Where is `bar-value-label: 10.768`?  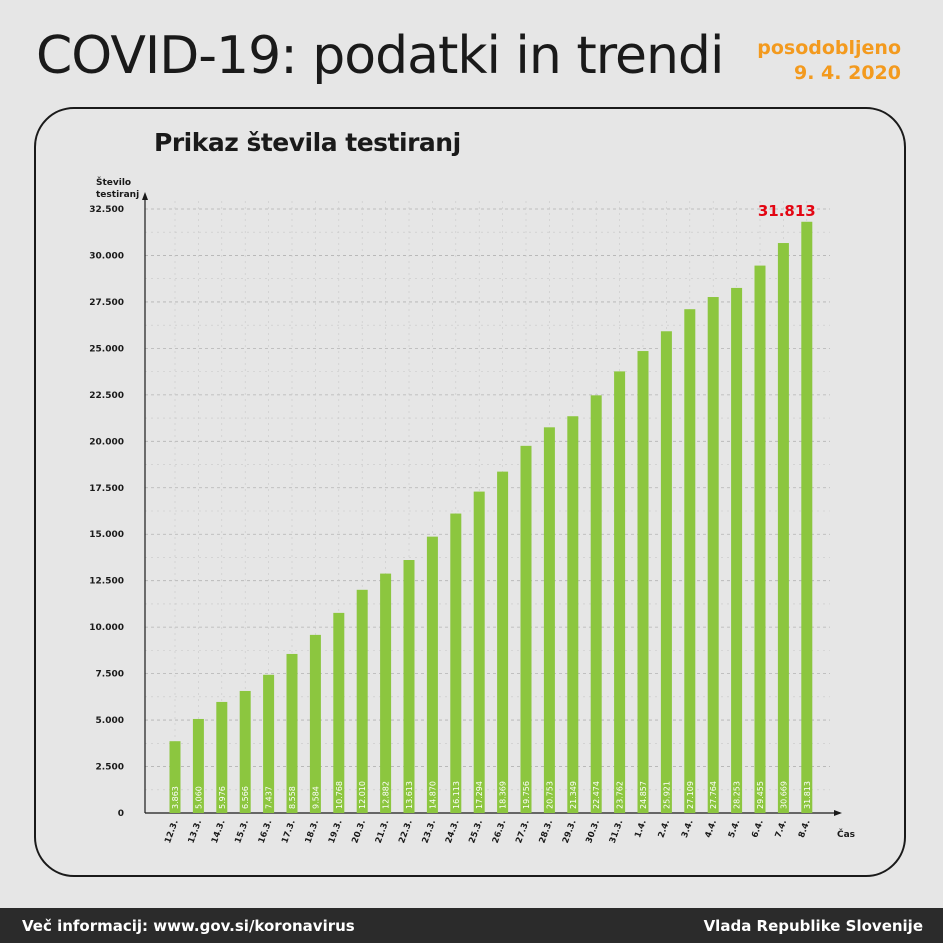
bar-value-label: 10.768 is located at coordinates (339, 795).